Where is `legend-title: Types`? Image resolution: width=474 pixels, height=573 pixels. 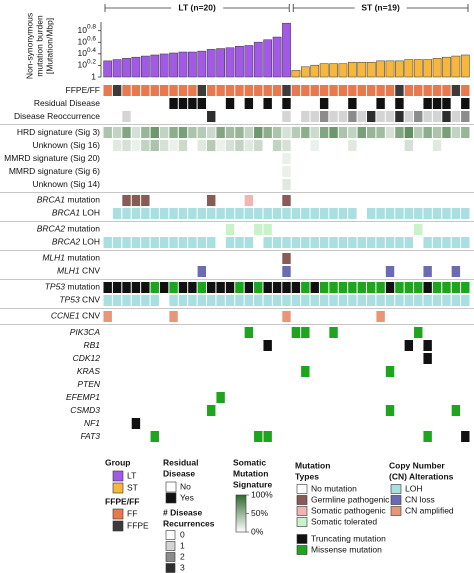 legend-title: Types is located at coordinates (307, 476).